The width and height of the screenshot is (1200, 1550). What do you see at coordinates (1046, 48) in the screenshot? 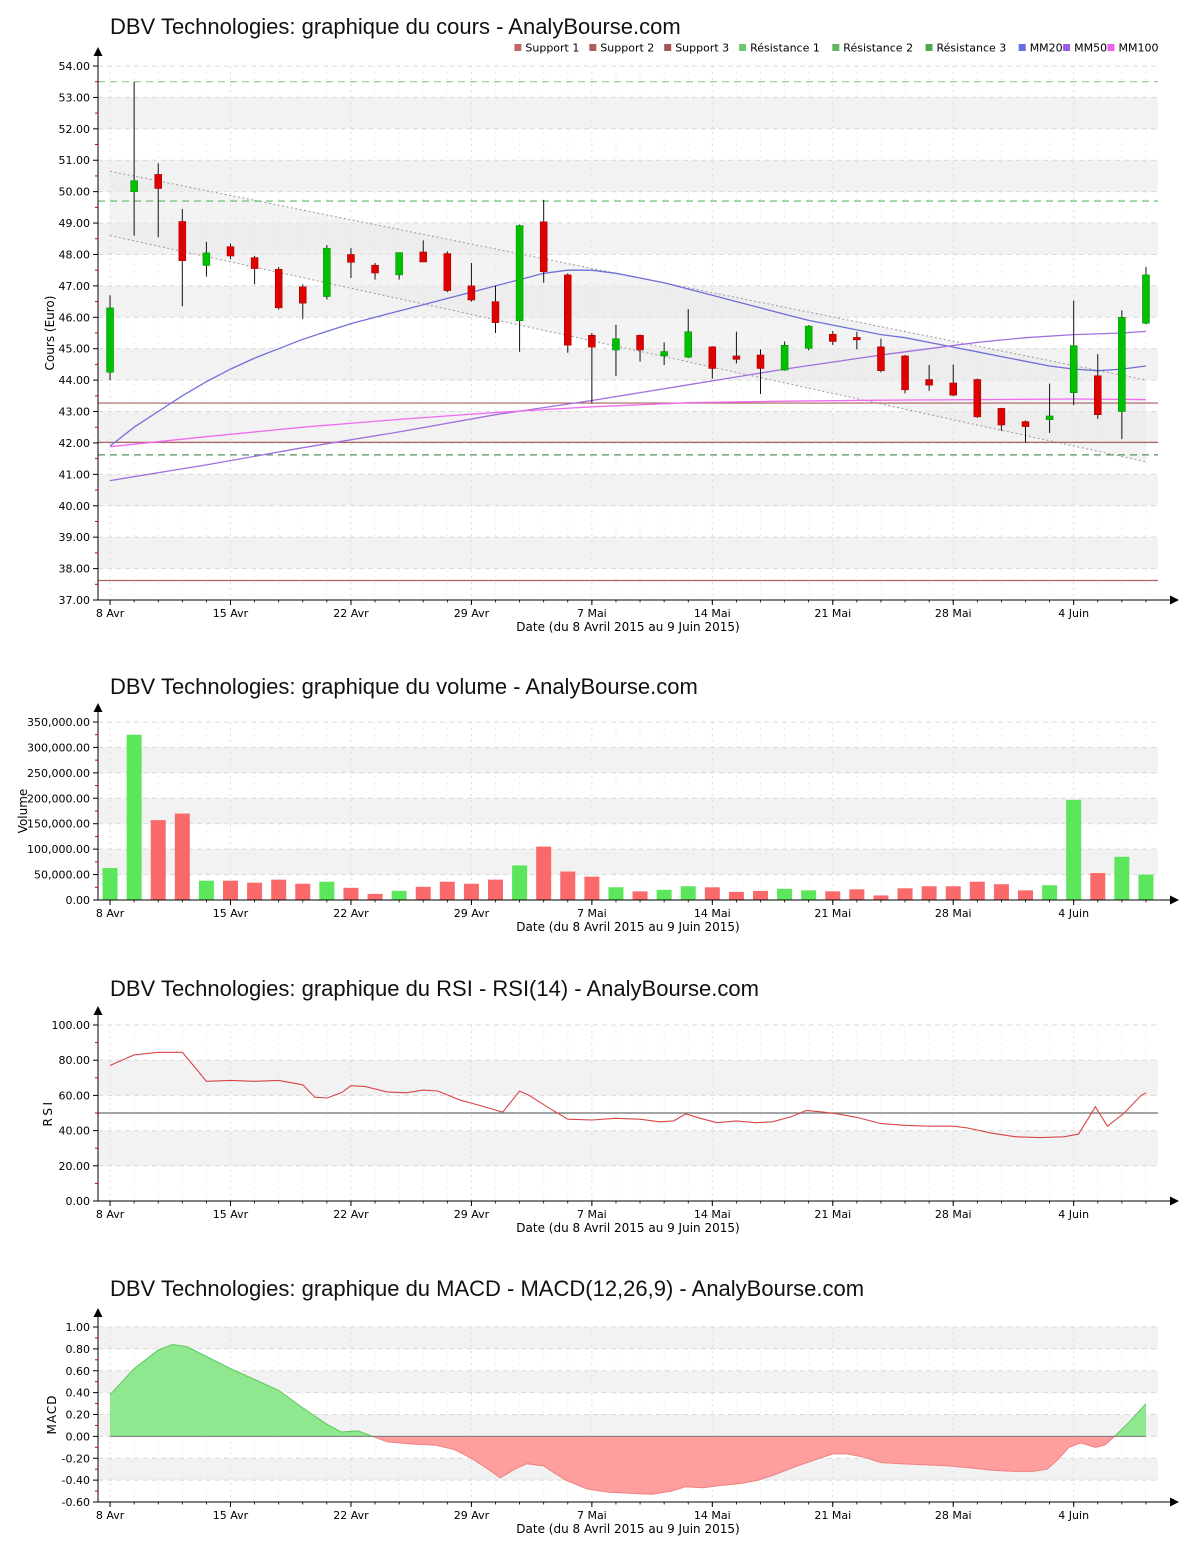
I see `legend-label: MM20` at bounding box center [1046, 48].